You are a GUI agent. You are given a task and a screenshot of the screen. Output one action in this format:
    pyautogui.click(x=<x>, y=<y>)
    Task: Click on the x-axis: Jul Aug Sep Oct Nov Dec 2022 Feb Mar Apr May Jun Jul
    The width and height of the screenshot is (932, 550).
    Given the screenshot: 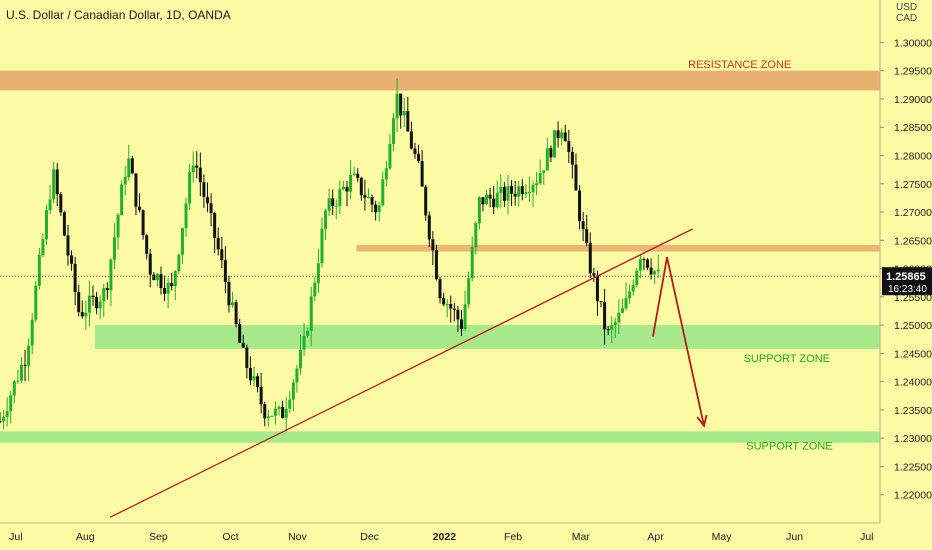 What is the action you would take?
    pyautogui.click(x=440, y=532)
    